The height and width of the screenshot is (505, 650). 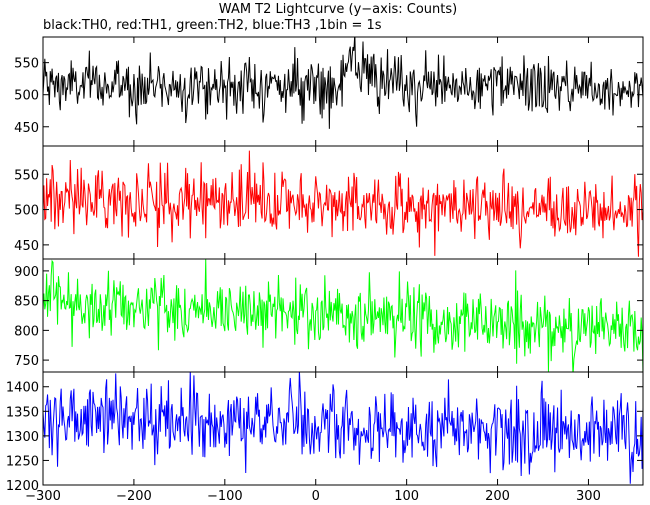 I want to click on y-tick-label: 1250, so click(x=22, y=461).